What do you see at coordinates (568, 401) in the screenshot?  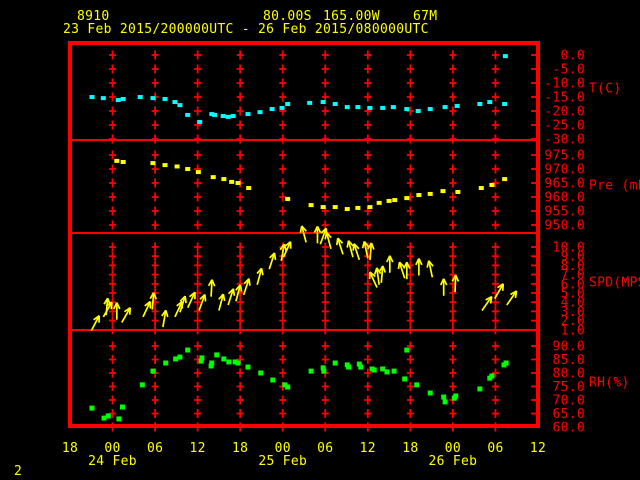 I see `y-tick-label: 70.0` at bounding box center [568, 401].